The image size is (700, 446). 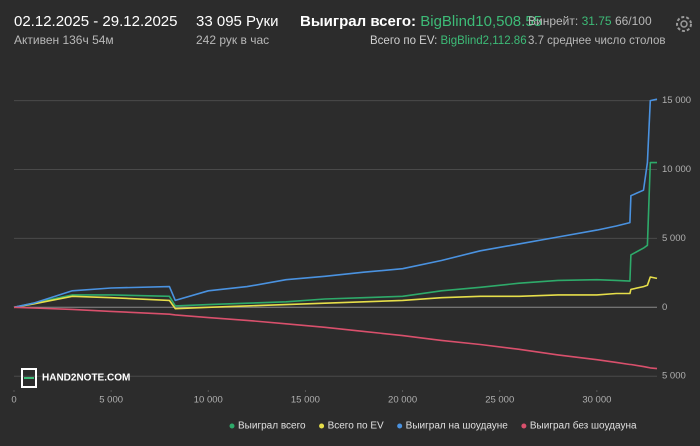 What do you see at coordinates (64, 40) in the screenshot?
I see `active-time: Активен 136ч 54м` at bounding box center [64, 40].